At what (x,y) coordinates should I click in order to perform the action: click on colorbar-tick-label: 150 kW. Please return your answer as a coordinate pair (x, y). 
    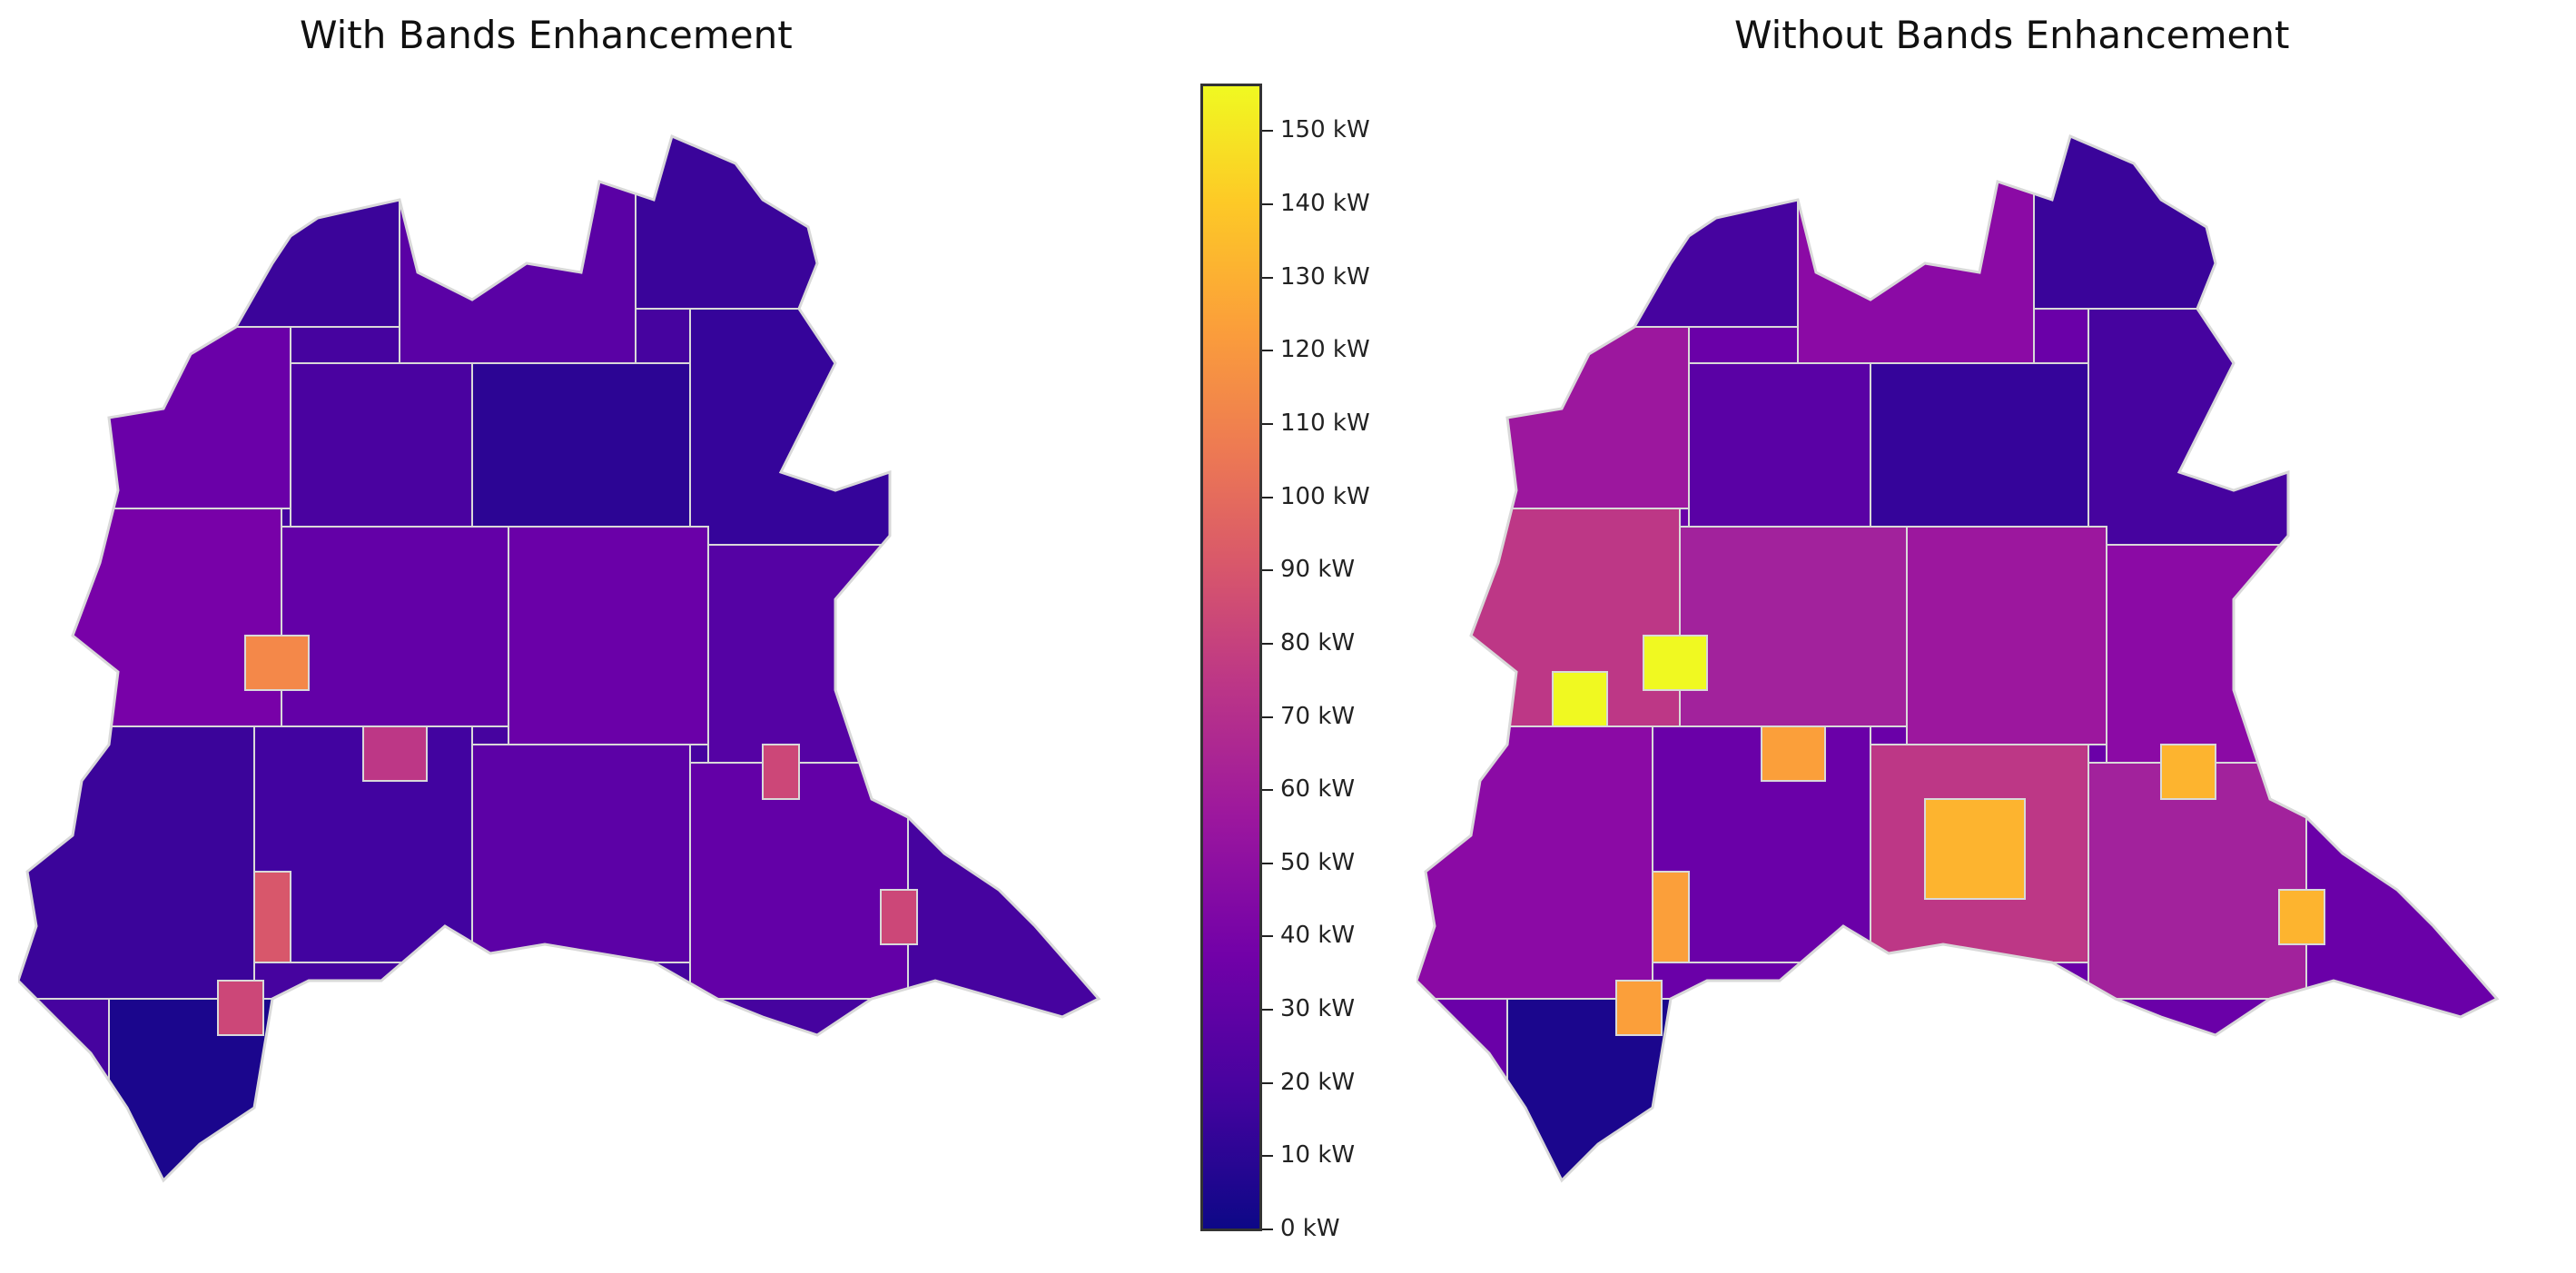
    Looking at the image, I should click on (1325, 130).